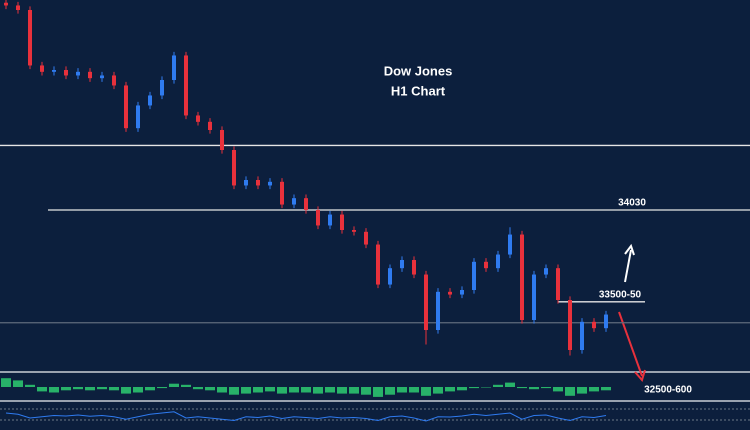  What do you see at coordinates (629, 249) in the screenshot?
I see `up-arrow-head` at bounding box center [629, 249].